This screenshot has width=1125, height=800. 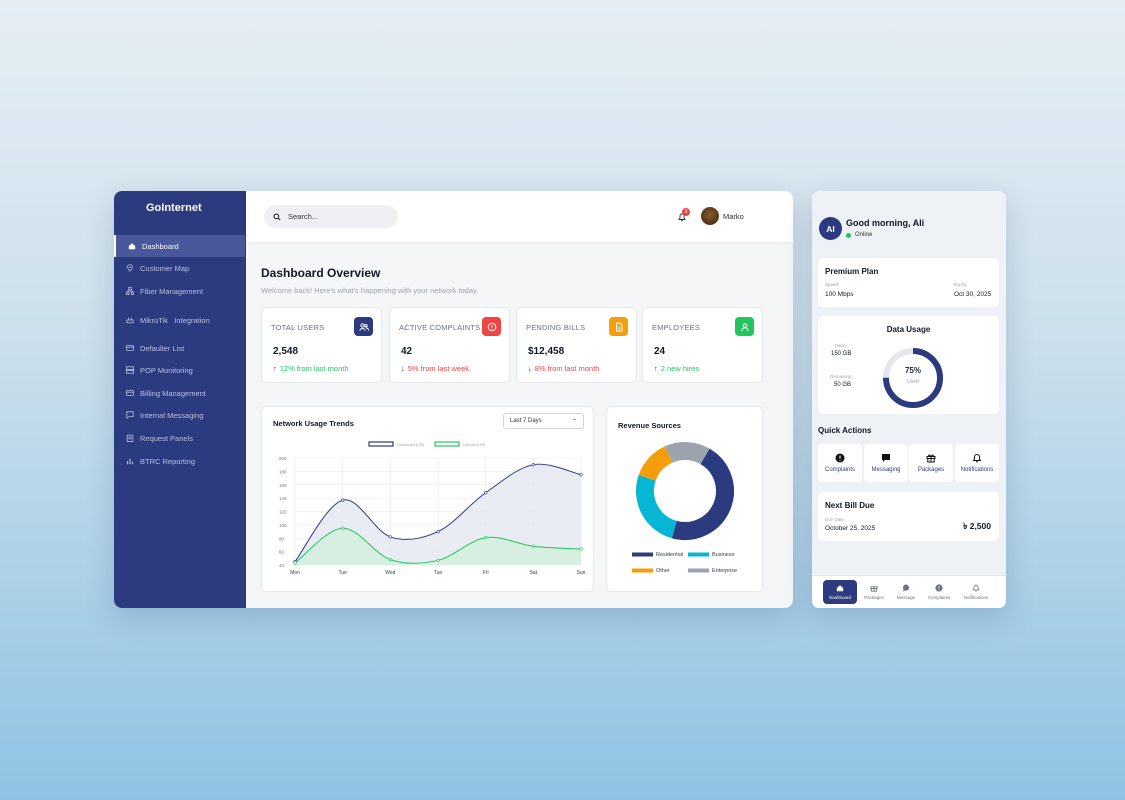 What do you see at coordinates (859, 235) in the screenshot?
I see `status-indicator: Online` at bounding box center [859, 235].